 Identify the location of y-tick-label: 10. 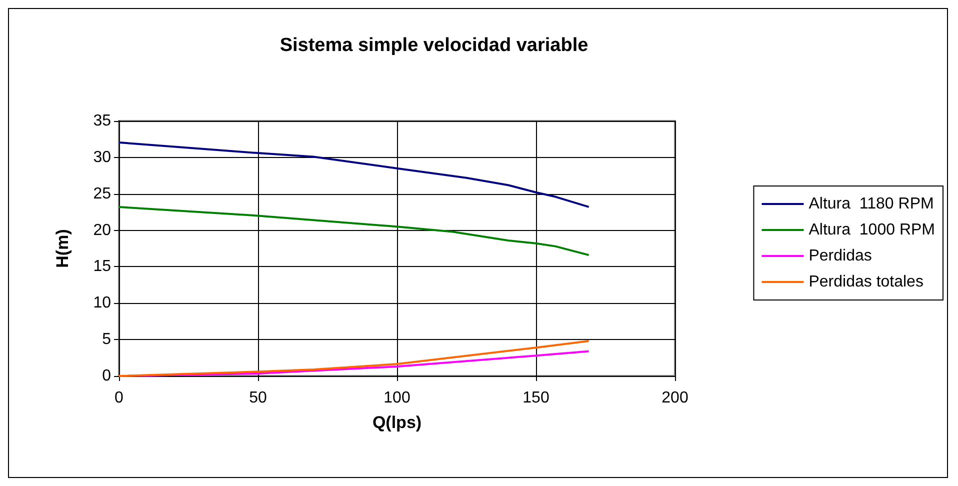
(102, 303).